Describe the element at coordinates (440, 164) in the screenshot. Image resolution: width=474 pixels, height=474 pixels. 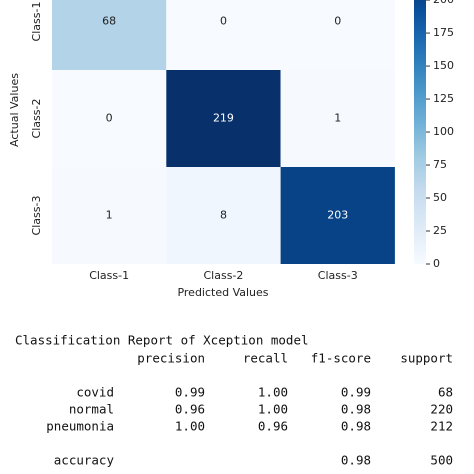
I see `colorbar-tick-label: 75` at that location.